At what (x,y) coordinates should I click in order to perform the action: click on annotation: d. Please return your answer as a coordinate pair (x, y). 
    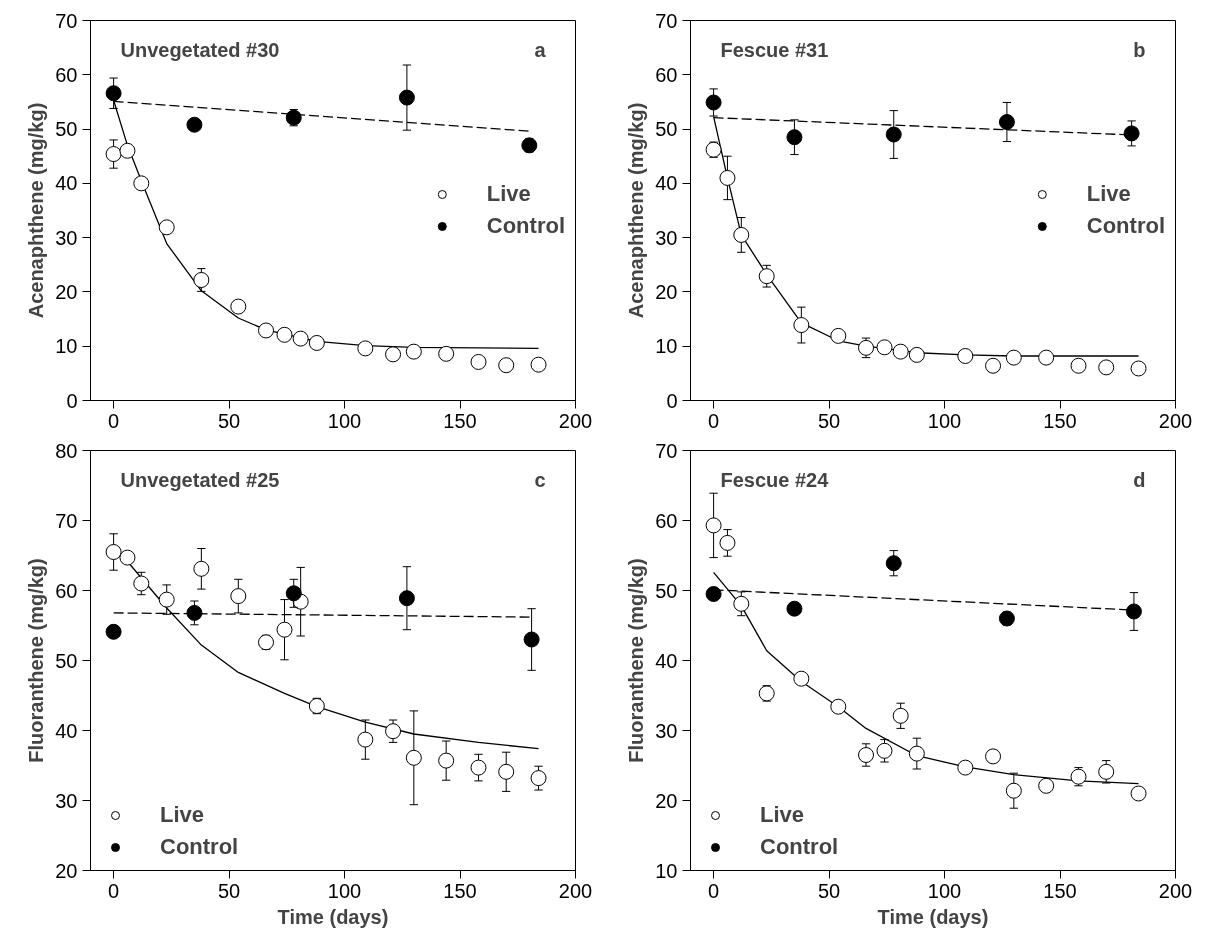
    Looking at the image, I should click on (1139, 479).